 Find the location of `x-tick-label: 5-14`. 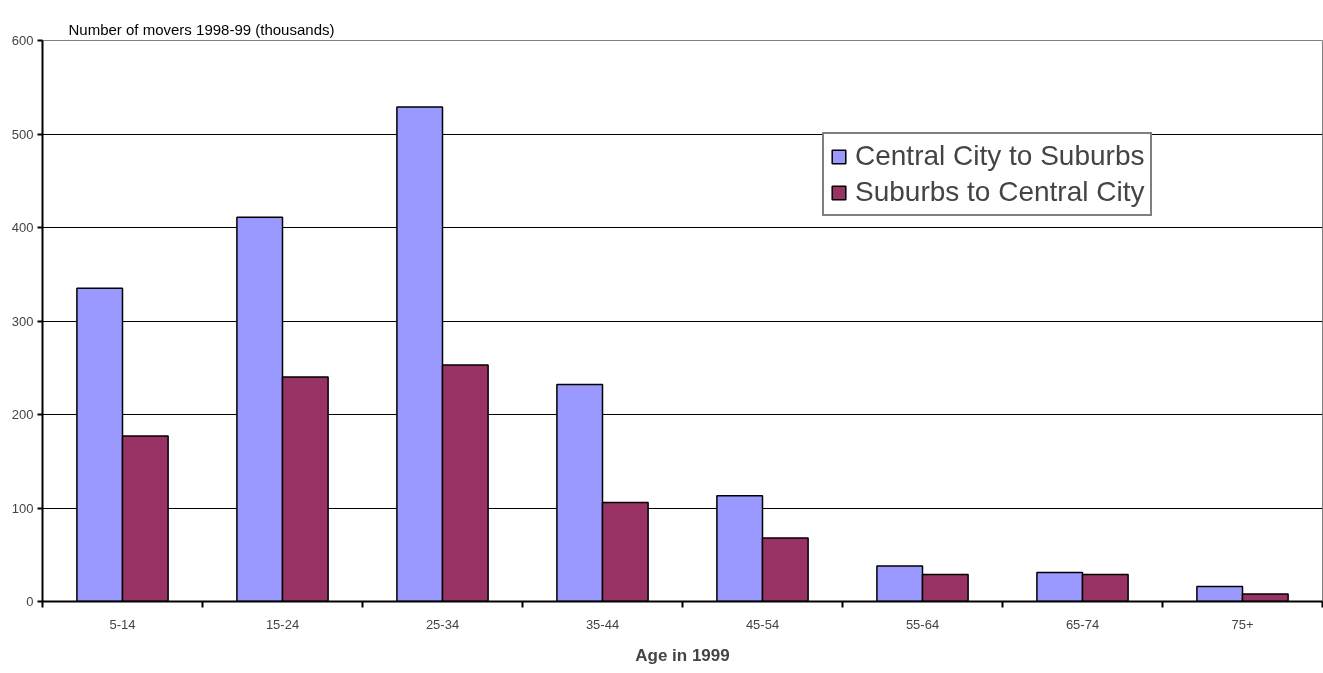

x-tick-label: 5-14 is located at coordinates (122, 624).